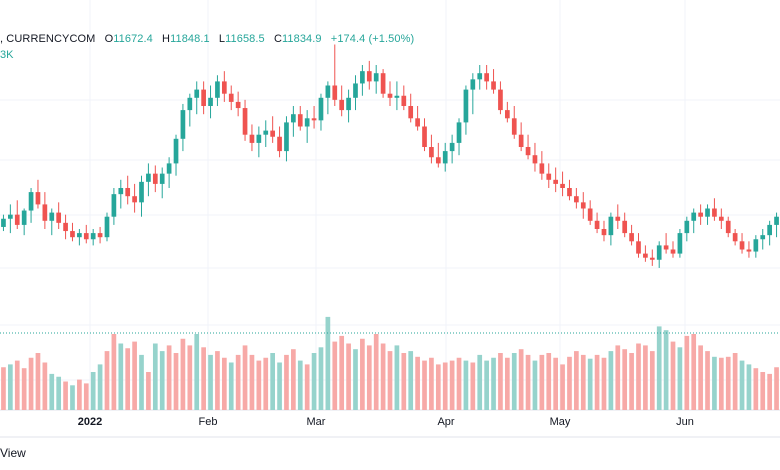 The height and width of the screenshot is (470, 780). Describe the element at coordinates (7, 55) in the screenshot. I see `volume-legend: 3K` at that location.